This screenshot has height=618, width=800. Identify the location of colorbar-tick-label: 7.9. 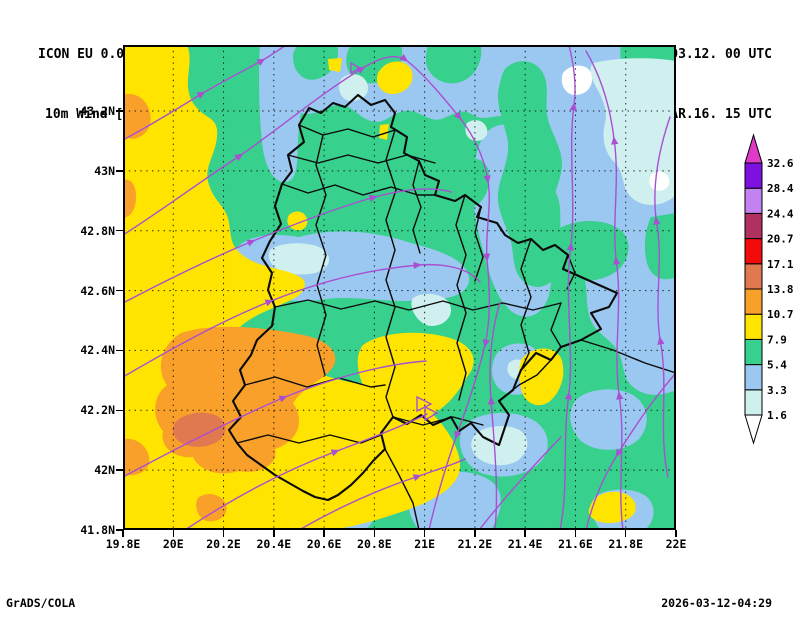
(777, 339).